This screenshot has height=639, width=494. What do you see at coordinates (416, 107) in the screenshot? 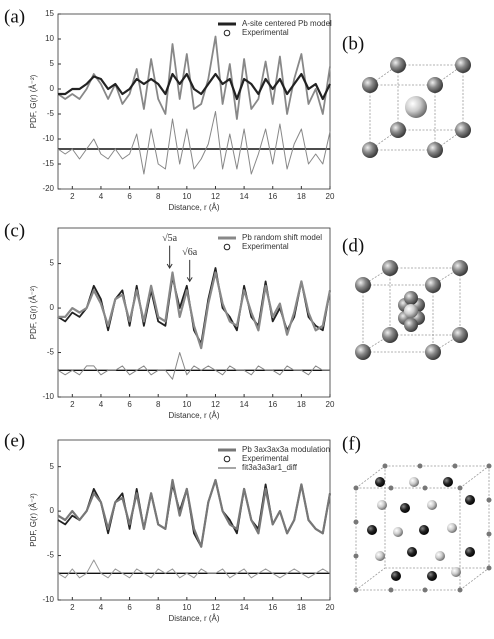
I see `crystal-b` at bounding box center [416, 107].